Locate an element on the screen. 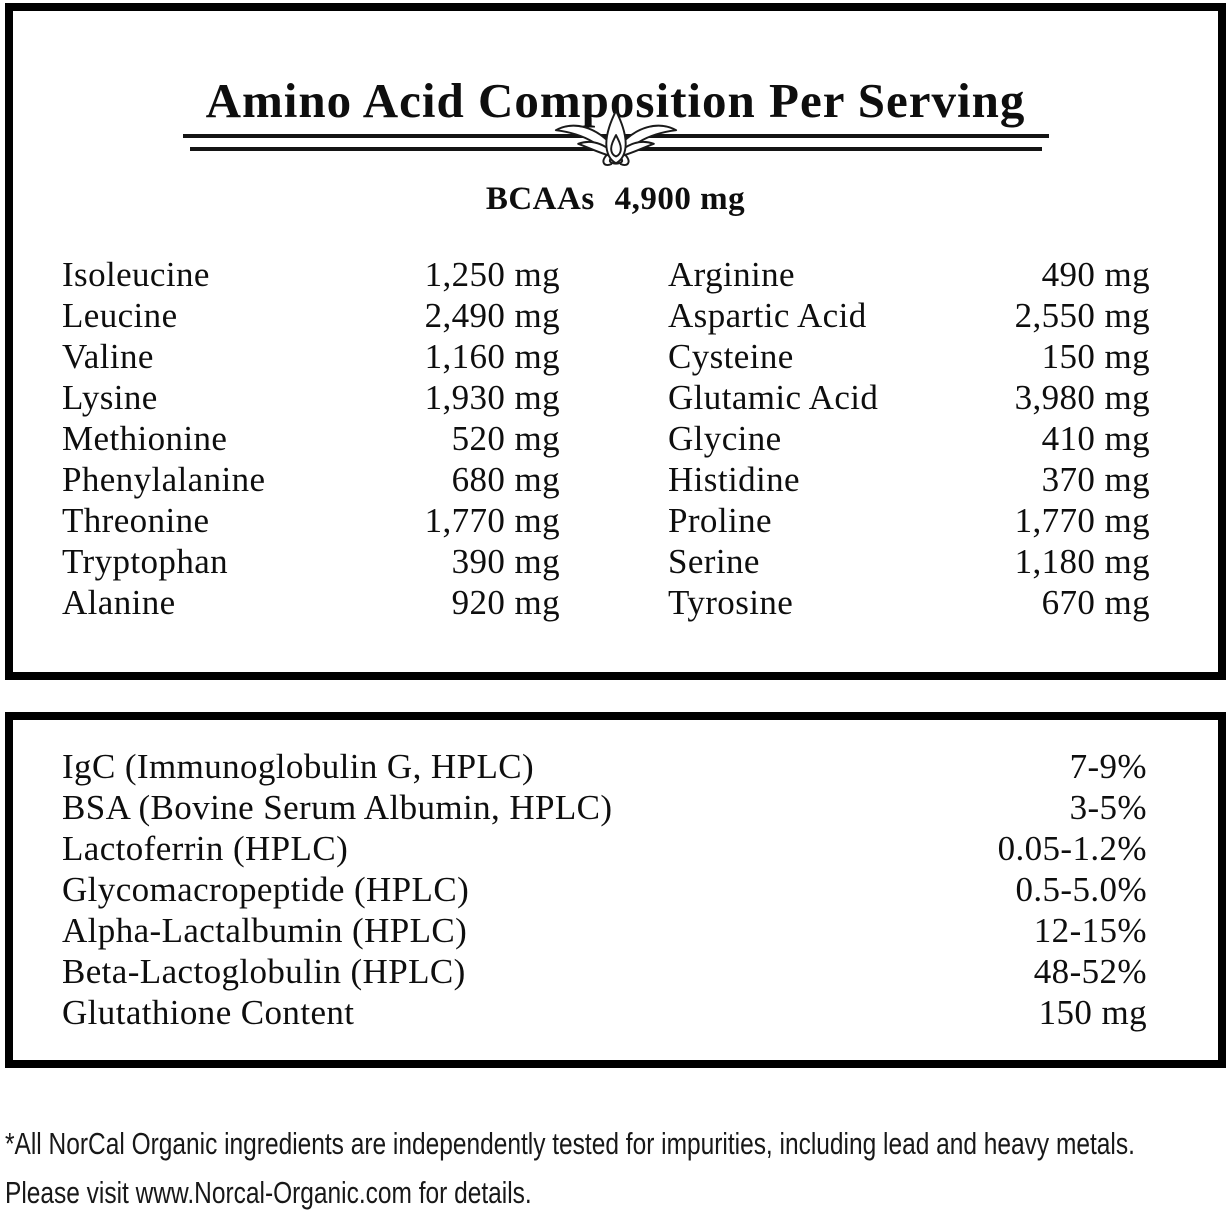 The height and width of the screenshot is (1217, 1231). table-row: Leucine 2,490 mg is located at coordinates (311, 315).